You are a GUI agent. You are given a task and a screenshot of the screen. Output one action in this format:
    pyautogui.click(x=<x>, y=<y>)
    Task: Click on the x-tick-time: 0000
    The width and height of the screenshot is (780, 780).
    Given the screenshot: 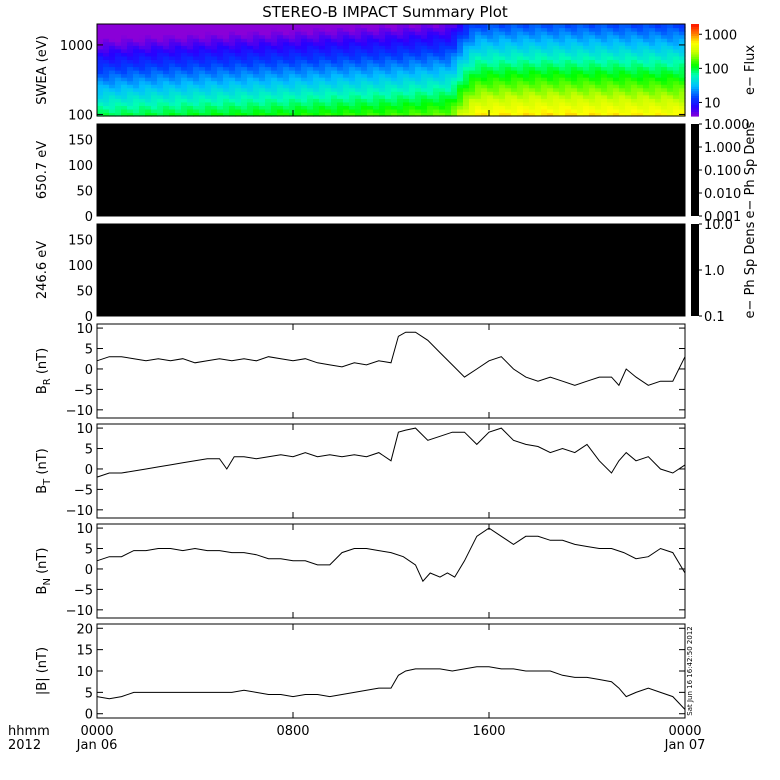 What is the action you would take?
    pyautogui.click(x=684, y=731)
    